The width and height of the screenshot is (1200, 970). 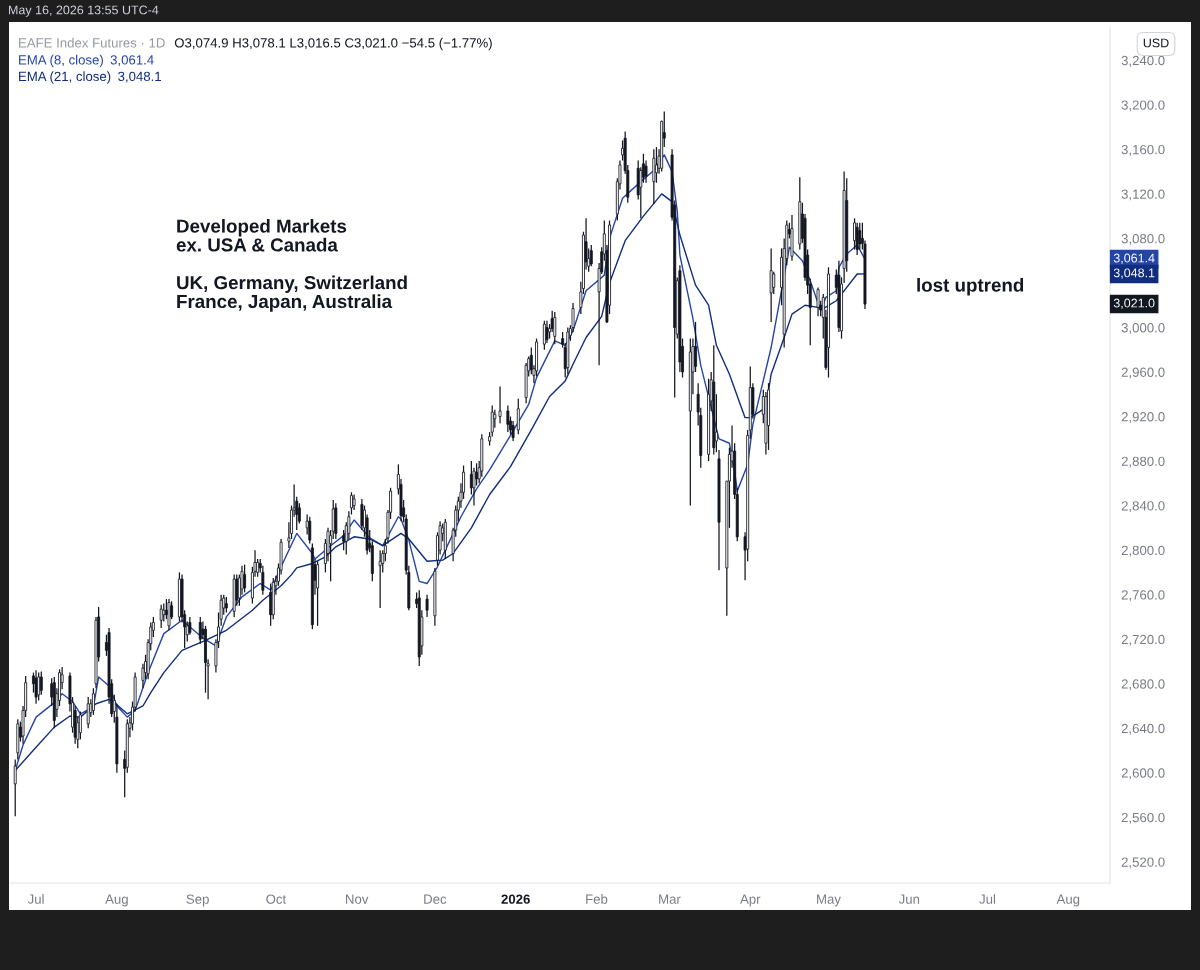 What do you see at coordinates (1143, 106) in the screenshot?
I see `y-tick-label: 3,200.0` at bounding box center [1143, 106].